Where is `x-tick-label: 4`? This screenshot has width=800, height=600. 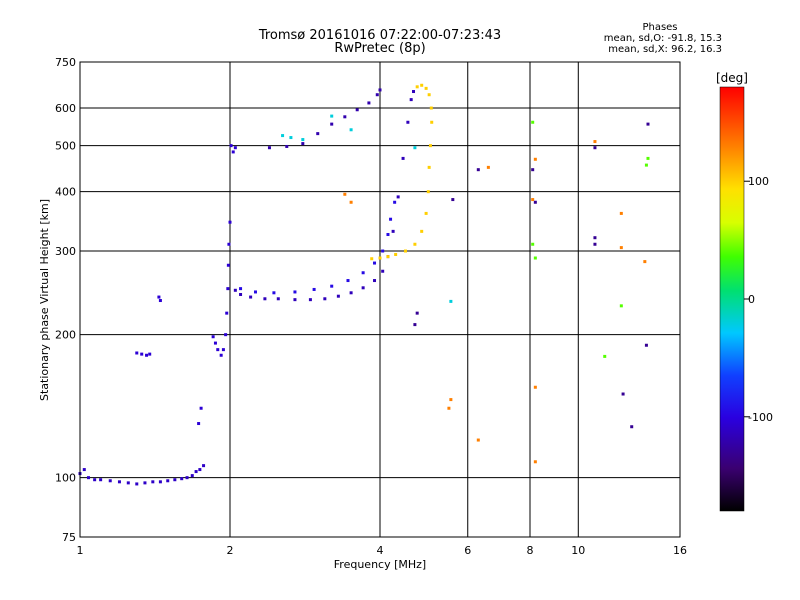
x-tick-label: 4 is located at coordinates (380, 550).